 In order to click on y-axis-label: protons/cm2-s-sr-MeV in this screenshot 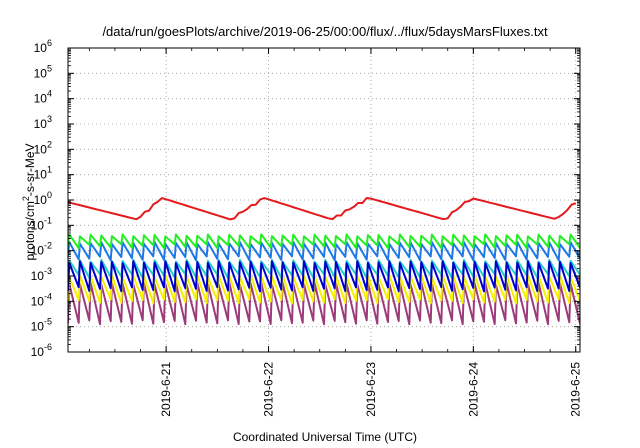, I will do `click(29, 201)`.